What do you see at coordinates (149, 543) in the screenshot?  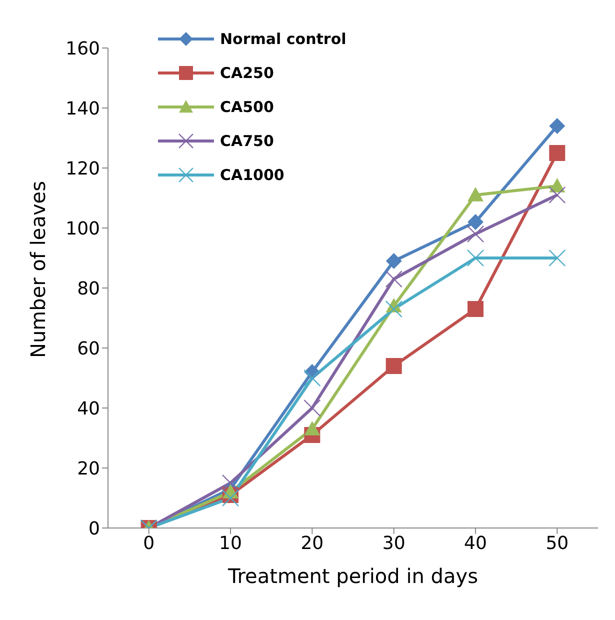 I see `x-tick-label: 0` at bounding box center [149, 543].